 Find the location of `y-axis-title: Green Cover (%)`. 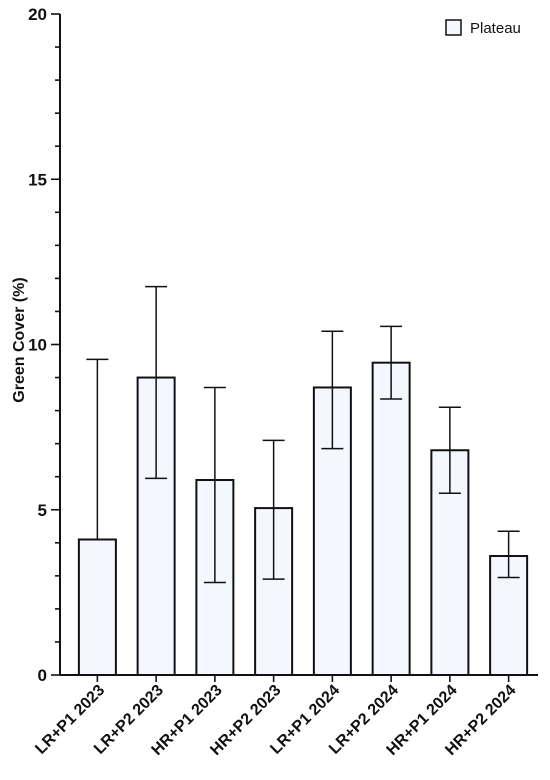

y-axis-title: Green Cover (%) is located at coordinates (19, 339).